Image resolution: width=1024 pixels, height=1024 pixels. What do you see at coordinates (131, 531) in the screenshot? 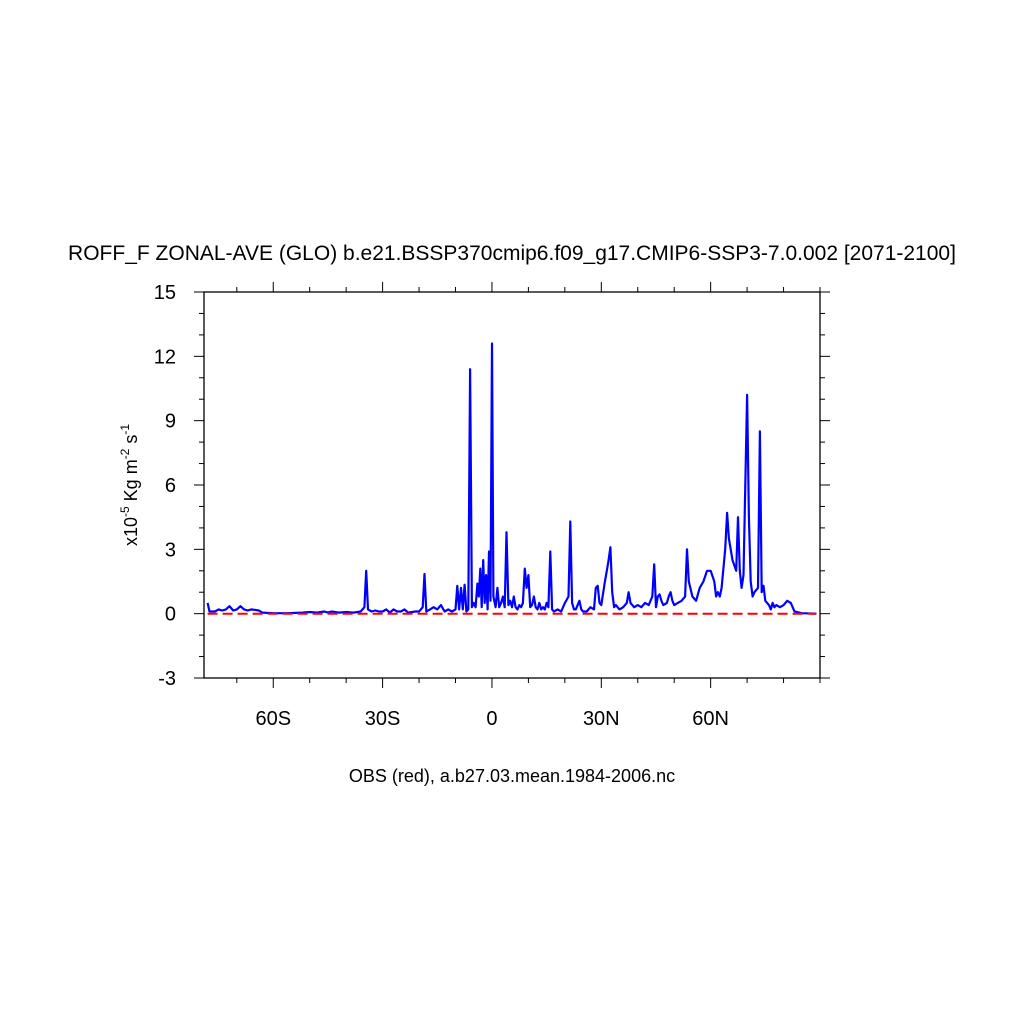
I see `y-axis-label-prefix: x10` at bounding box center [131, 531].